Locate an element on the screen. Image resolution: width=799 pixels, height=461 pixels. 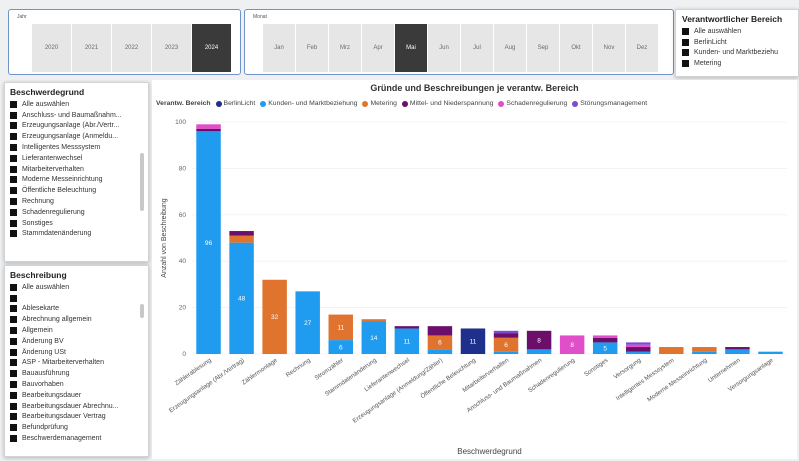
beschreibung-item: Befundprüfung is located at coordinates (76, 427).